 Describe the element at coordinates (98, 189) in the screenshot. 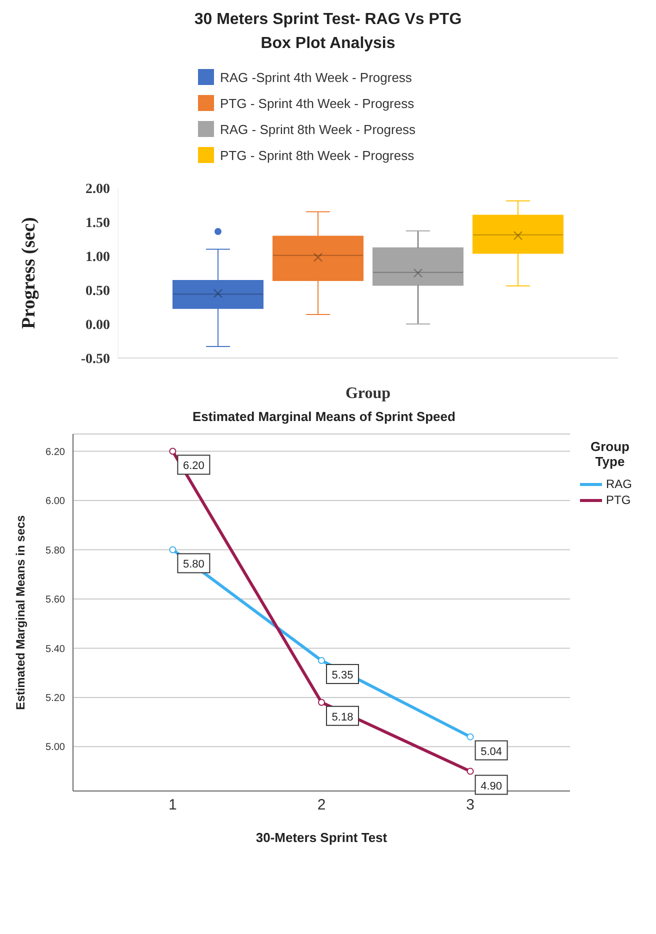

I see `y-tick-label: 2.00` at that location.